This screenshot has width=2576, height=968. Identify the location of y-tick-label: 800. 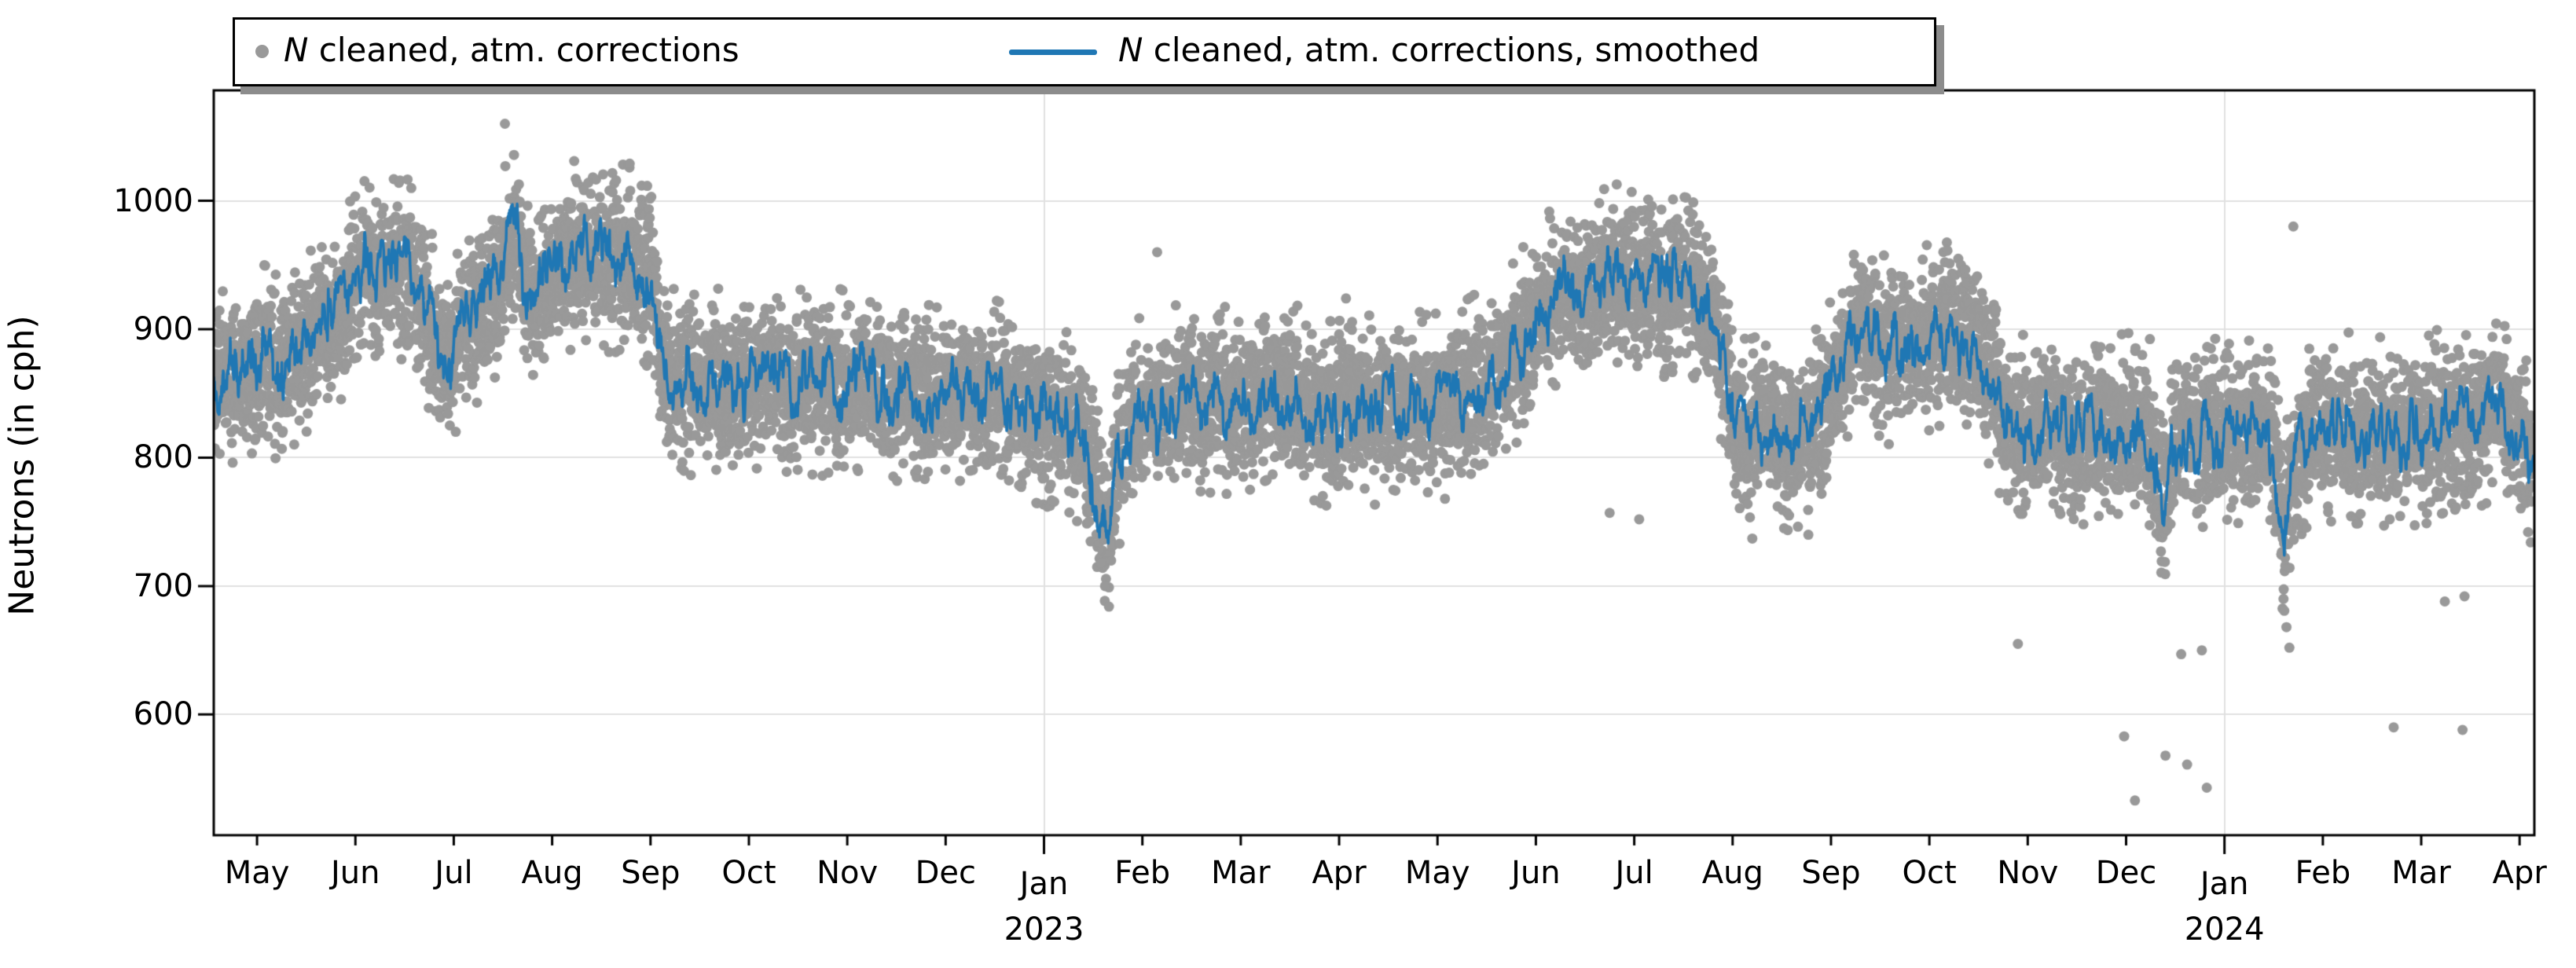
(163, 457).